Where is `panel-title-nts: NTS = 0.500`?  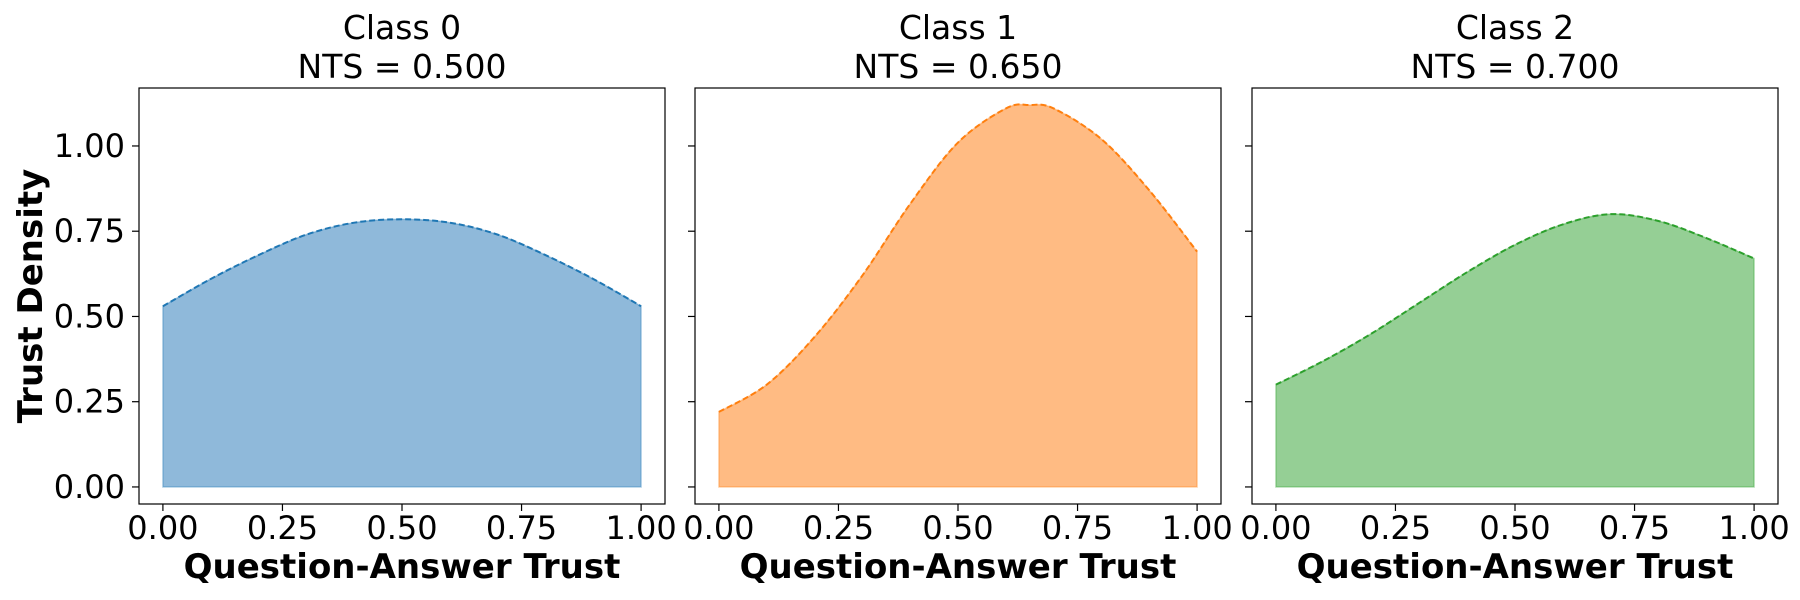 panel-title-nts: NTS = 0.500 is located at coordinates (402, 66).